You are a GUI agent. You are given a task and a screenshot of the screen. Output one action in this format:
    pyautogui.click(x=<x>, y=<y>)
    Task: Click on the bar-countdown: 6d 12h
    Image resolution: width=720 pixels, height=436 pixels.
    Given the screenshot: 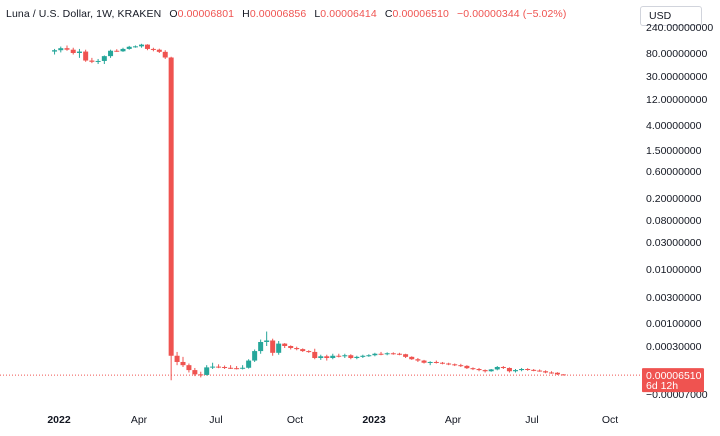 What is the action you would take?
    pyautogui.click(x=662, y=386)
    